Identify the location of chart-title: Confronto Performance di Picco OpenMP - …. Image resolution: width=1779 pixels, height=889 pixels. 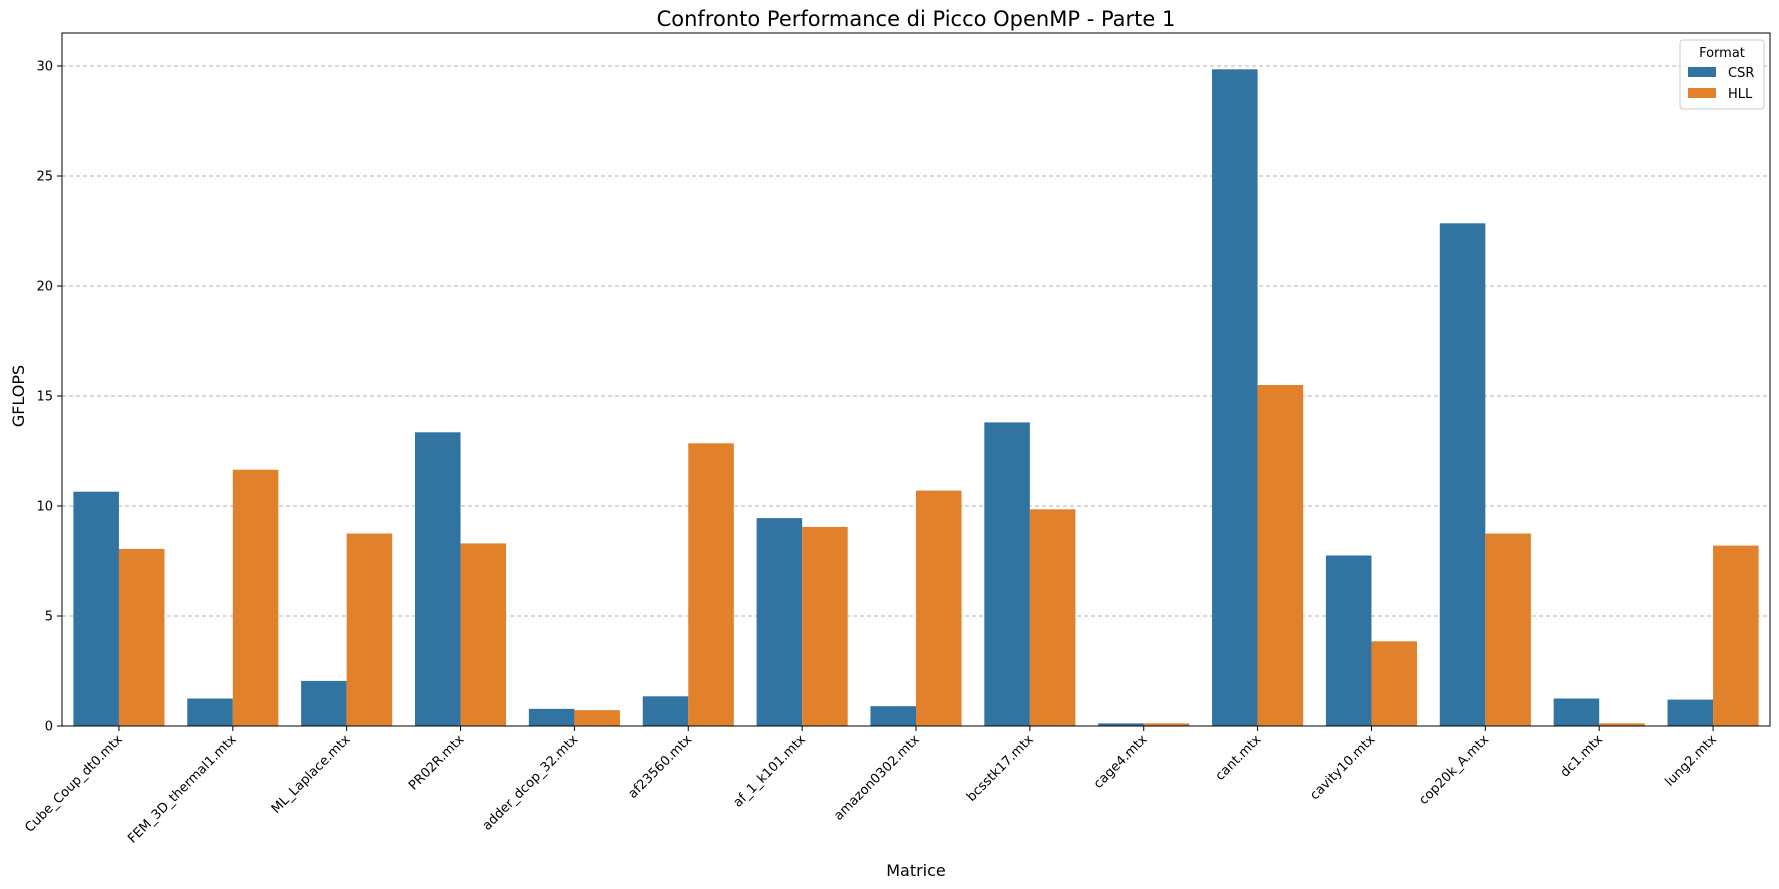
(916, 19).